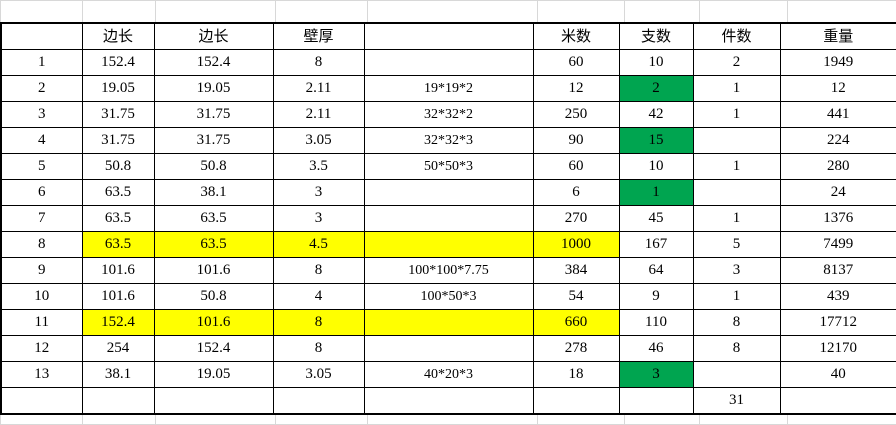 This screenshot has width=896, height=425. Describe the element at coordinates (118, 375) in the screenshot. I see `cell-side-length-a: 38.1` at that location.